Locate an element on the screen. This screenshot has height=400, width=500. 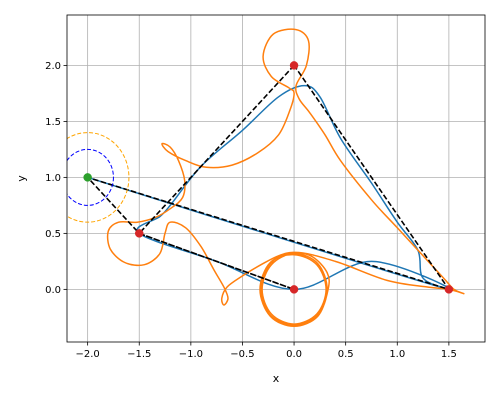
y-tick-label: 0.0 is located at coordinates (53, 290).